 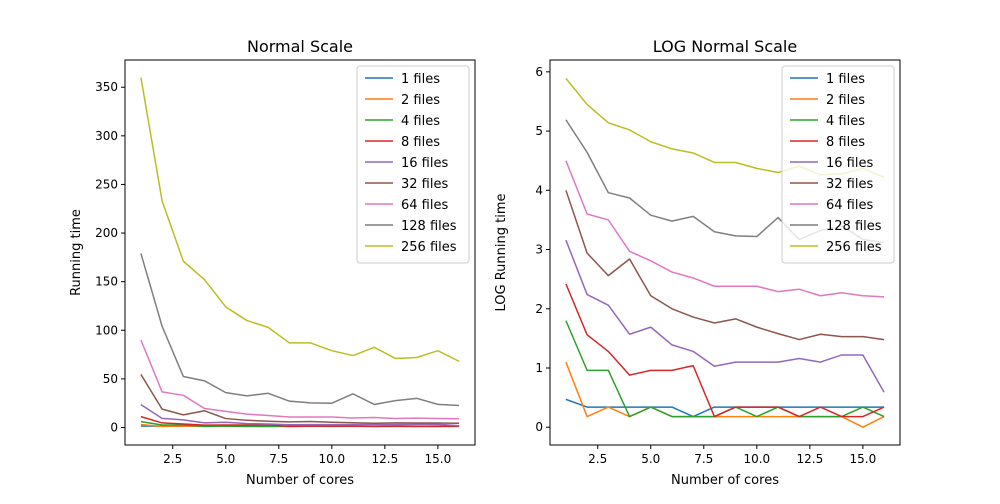 I want to click on normal-x-tick-label: 2.5, so click(x=172, y=459).